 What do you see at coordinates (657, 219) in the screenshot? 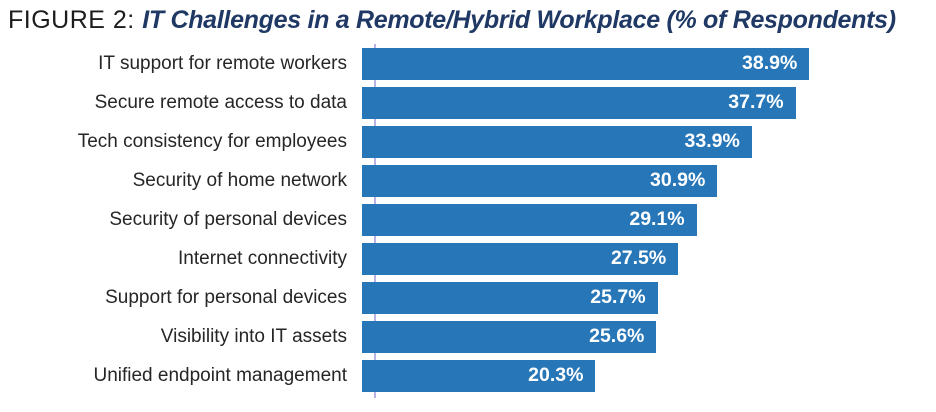
I see `value-label: 29.1%` at bounding box center [657, 219].